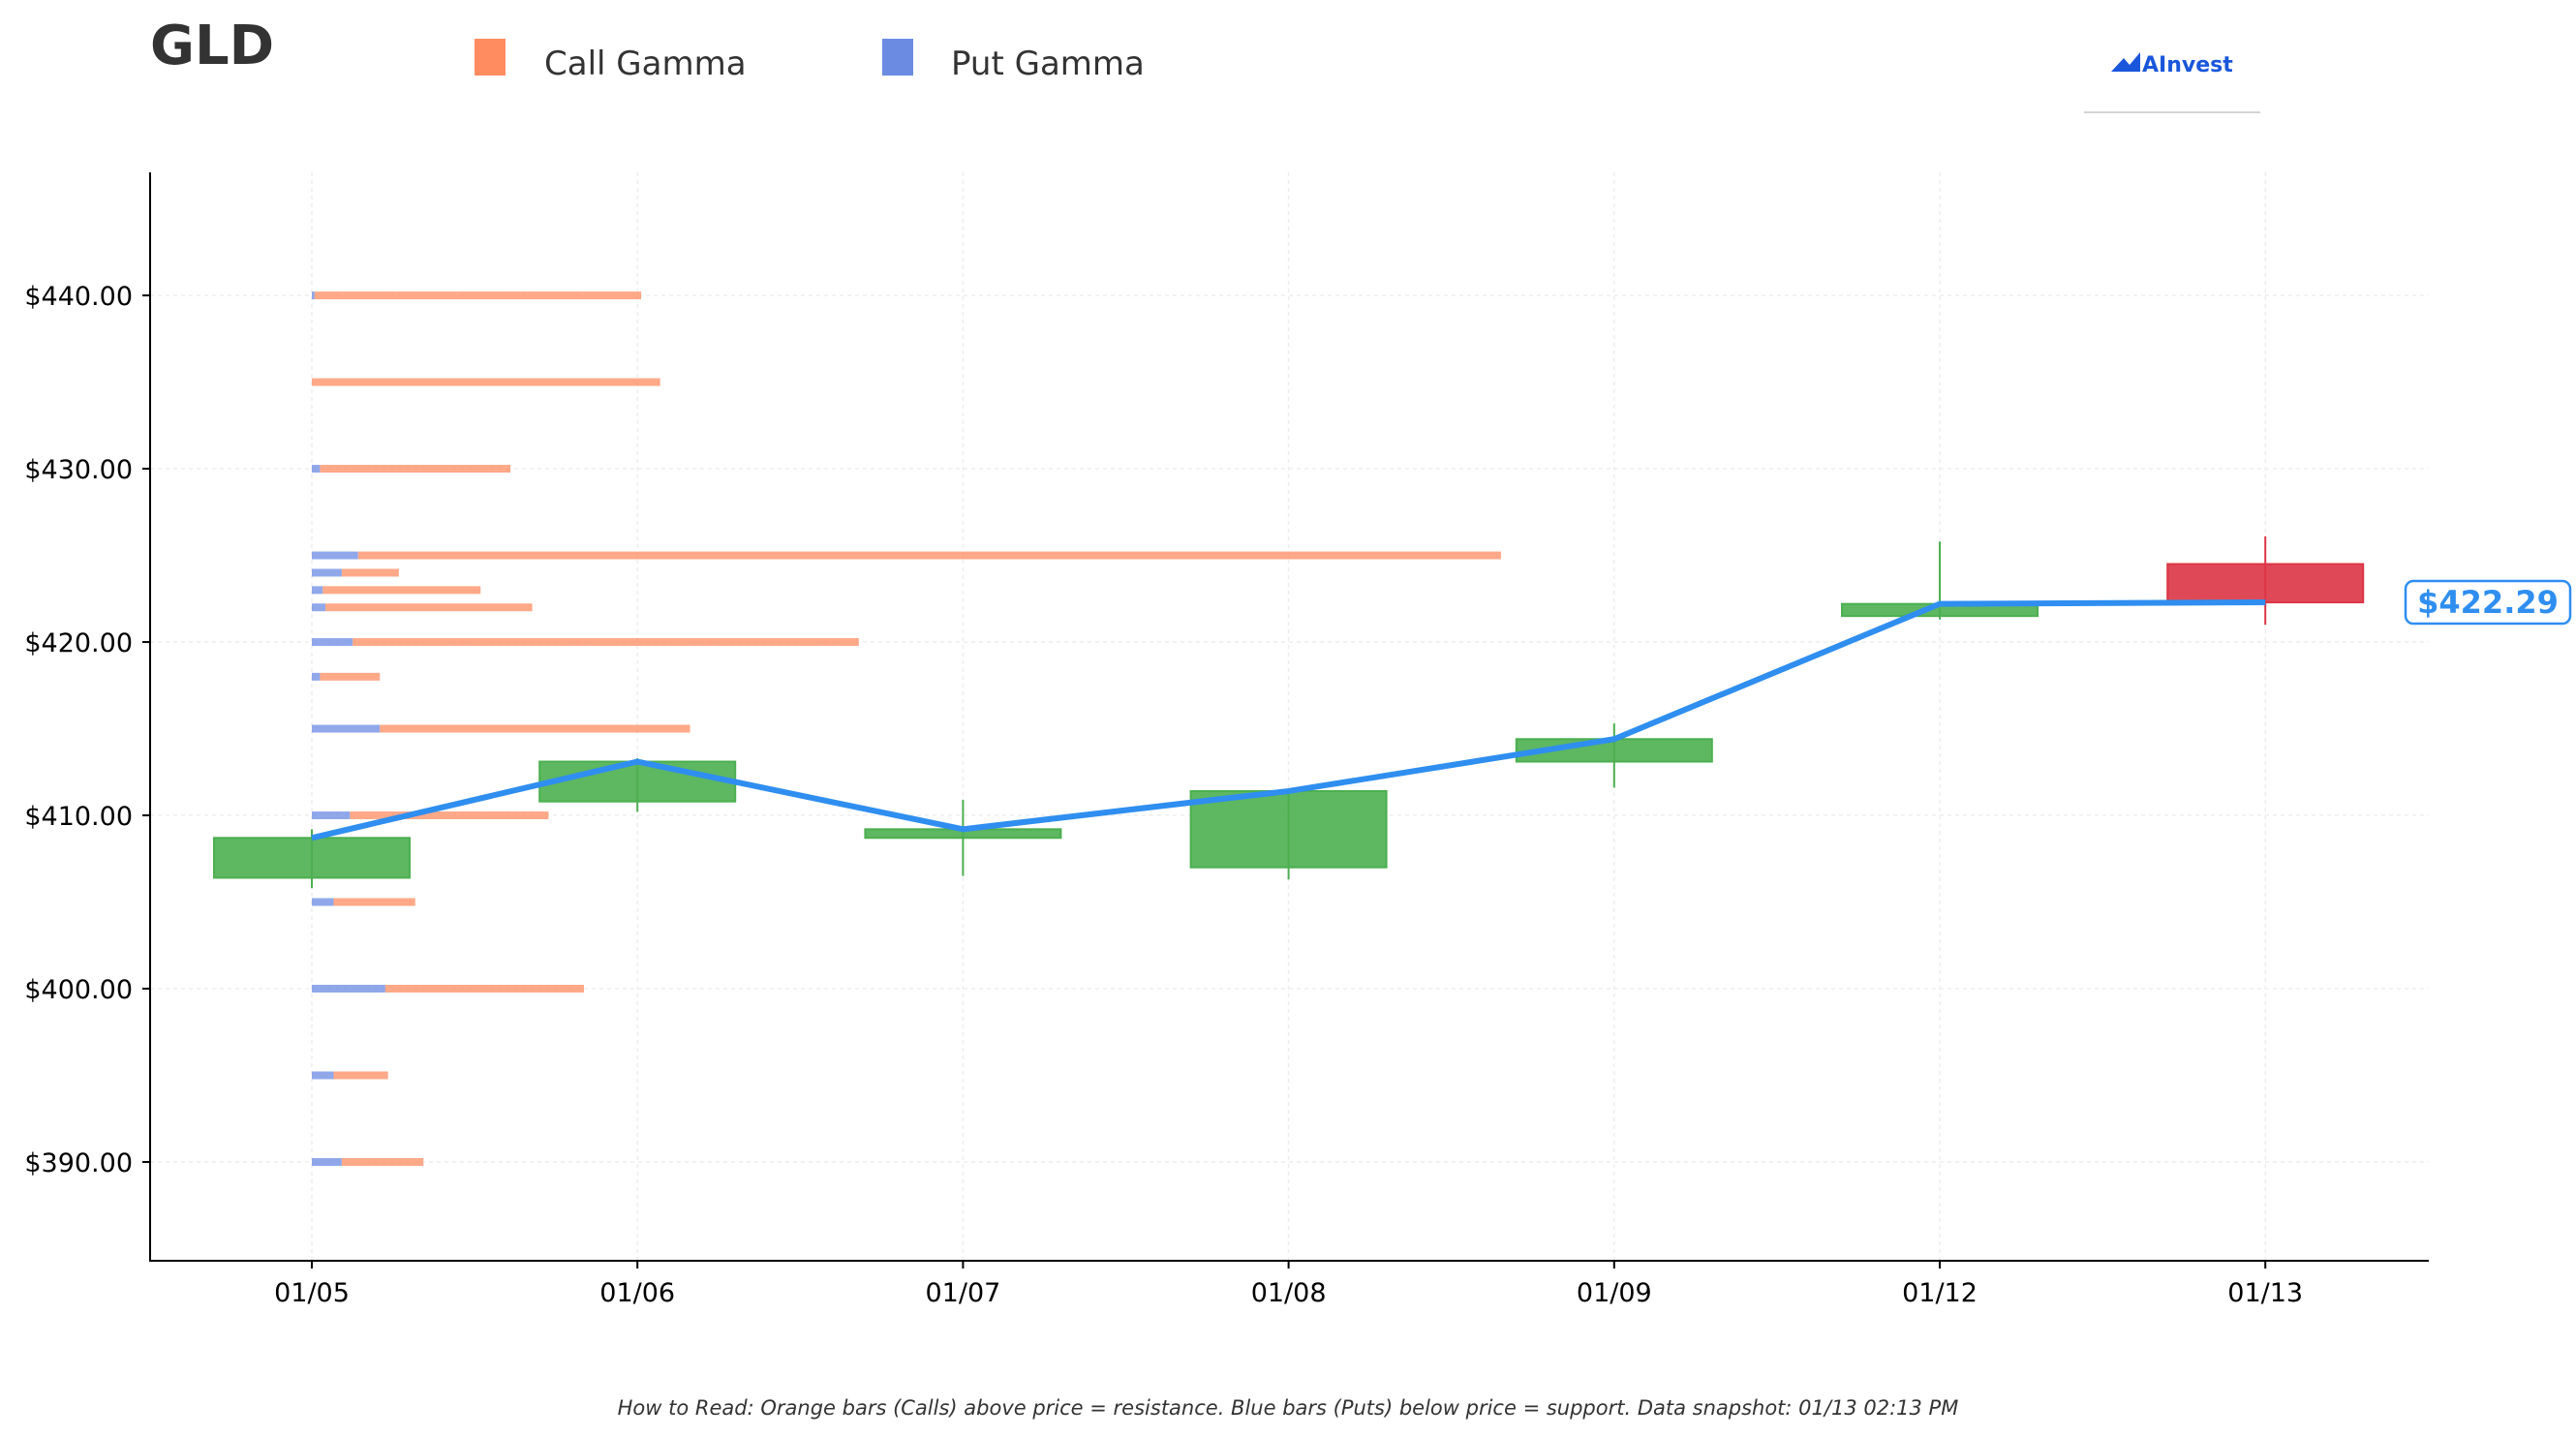 Image resolution: width=2576 pixels, height=1437 pixels. I want to click on y-tick-label: $440.00, so click(78, 297).